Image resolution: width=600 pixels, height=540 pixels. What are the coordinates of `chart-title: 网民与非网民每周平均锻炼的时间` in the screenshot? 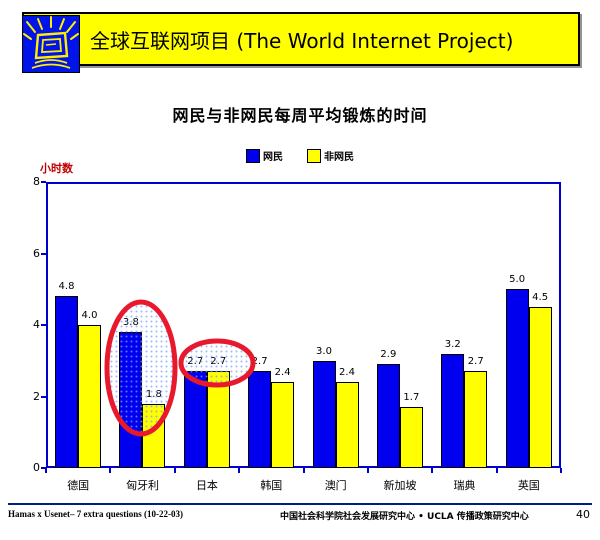 It's located at (300, 115).